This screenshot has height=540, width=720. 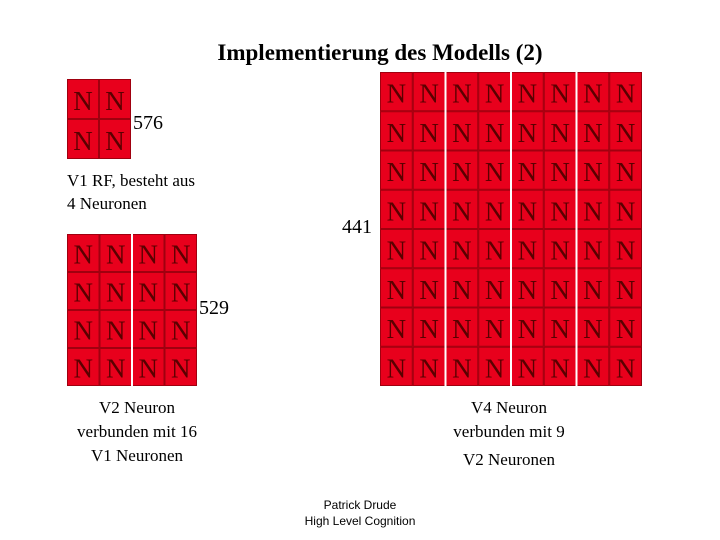 What do you see at coordinates (509, 459) in the screenshot?
I see `caption: V2 Neuronen` at bounding box center [509, 459].